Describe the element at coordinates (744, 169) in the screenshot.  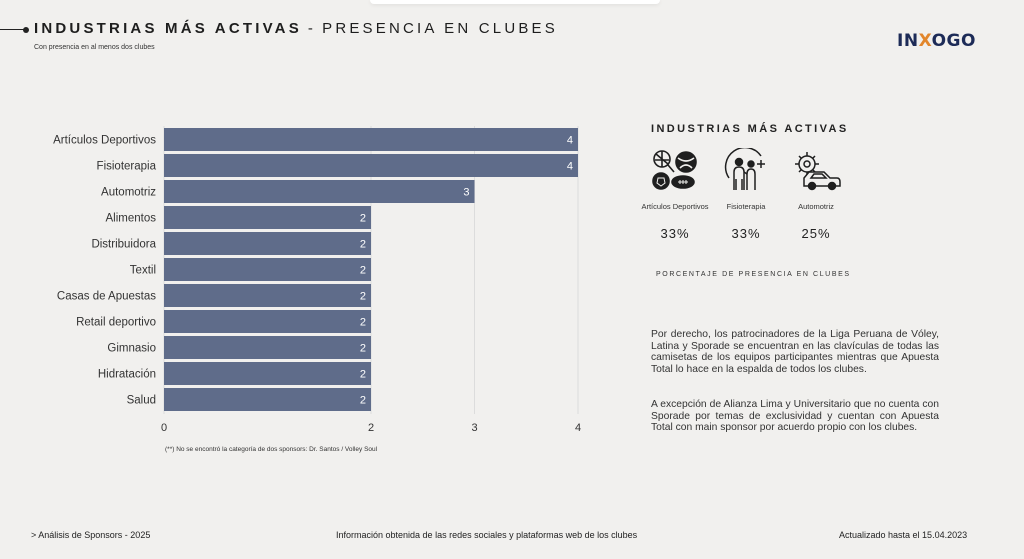
I see `physiotherapy-icon` at that location.